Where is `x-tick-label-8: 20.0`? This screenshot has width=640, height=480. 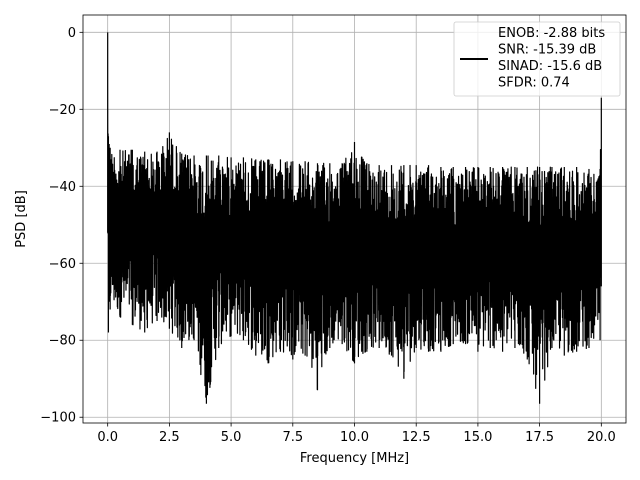
x-tick-label-8: 20.0 is located at coordinates (601, 437).